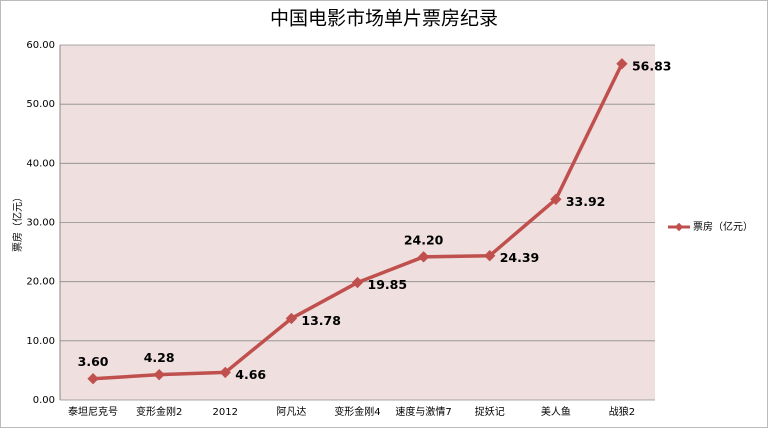  I want to click on value-label: 4.28, so click(159, 357).